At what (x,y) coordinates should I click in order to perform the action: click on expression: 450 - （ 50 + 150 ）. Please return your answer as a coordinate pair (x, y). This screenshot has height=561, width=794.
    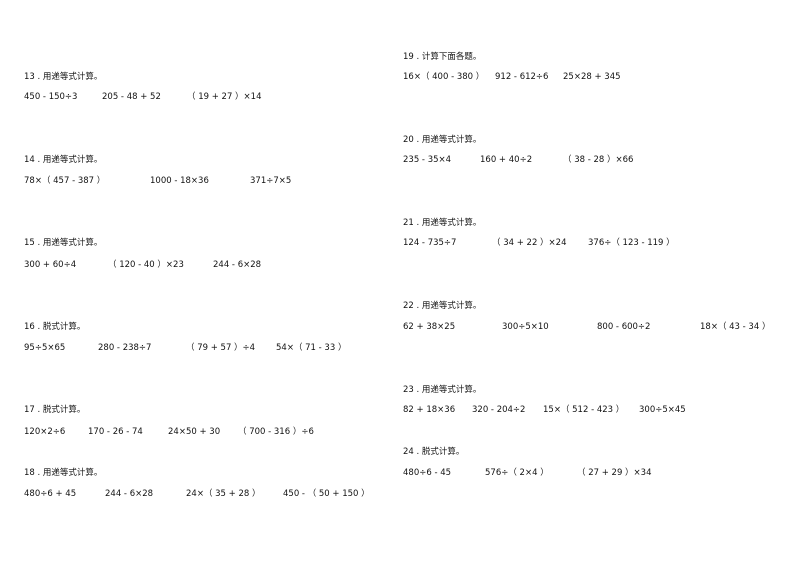
    Looking at the image, I should click on (326, 494).